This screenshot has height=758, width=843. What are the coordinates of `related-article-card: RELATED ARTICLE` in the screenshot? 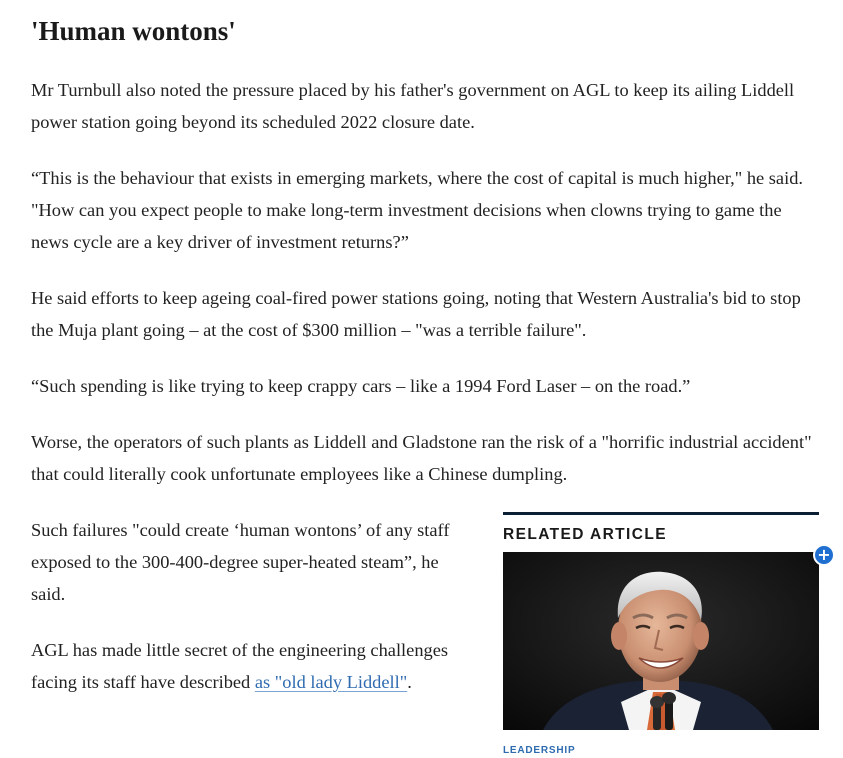 It's located at (661, 621).